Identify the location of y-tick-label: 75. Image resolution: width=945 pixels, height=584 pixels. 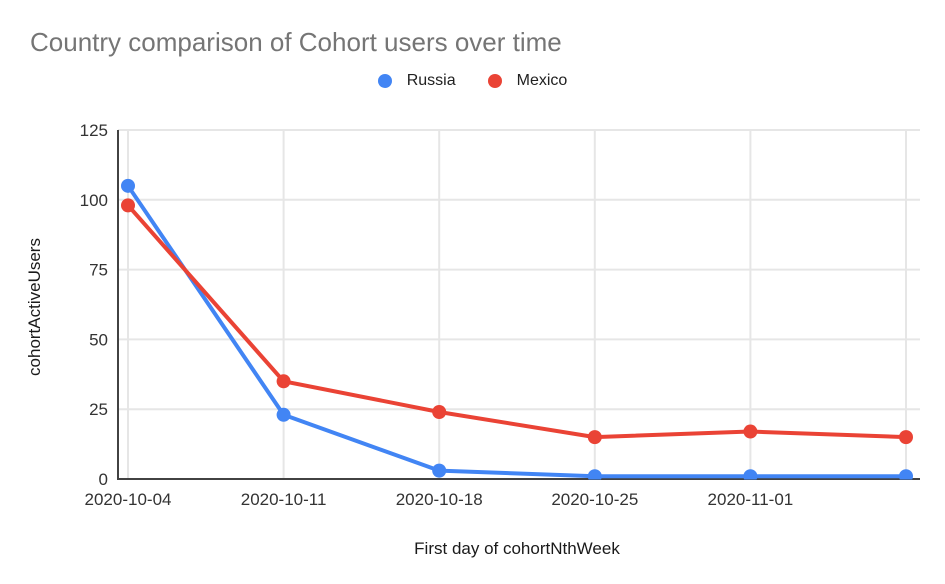
(98, 270).